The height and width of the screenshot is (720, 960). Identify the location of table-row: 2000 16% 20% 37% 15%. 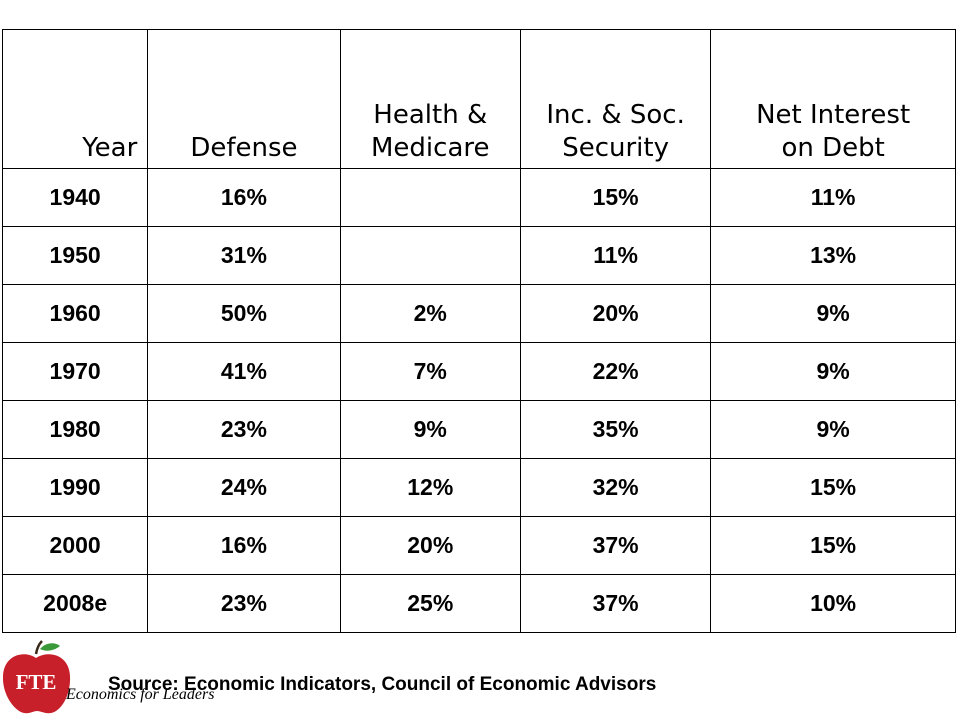
(478, 545).